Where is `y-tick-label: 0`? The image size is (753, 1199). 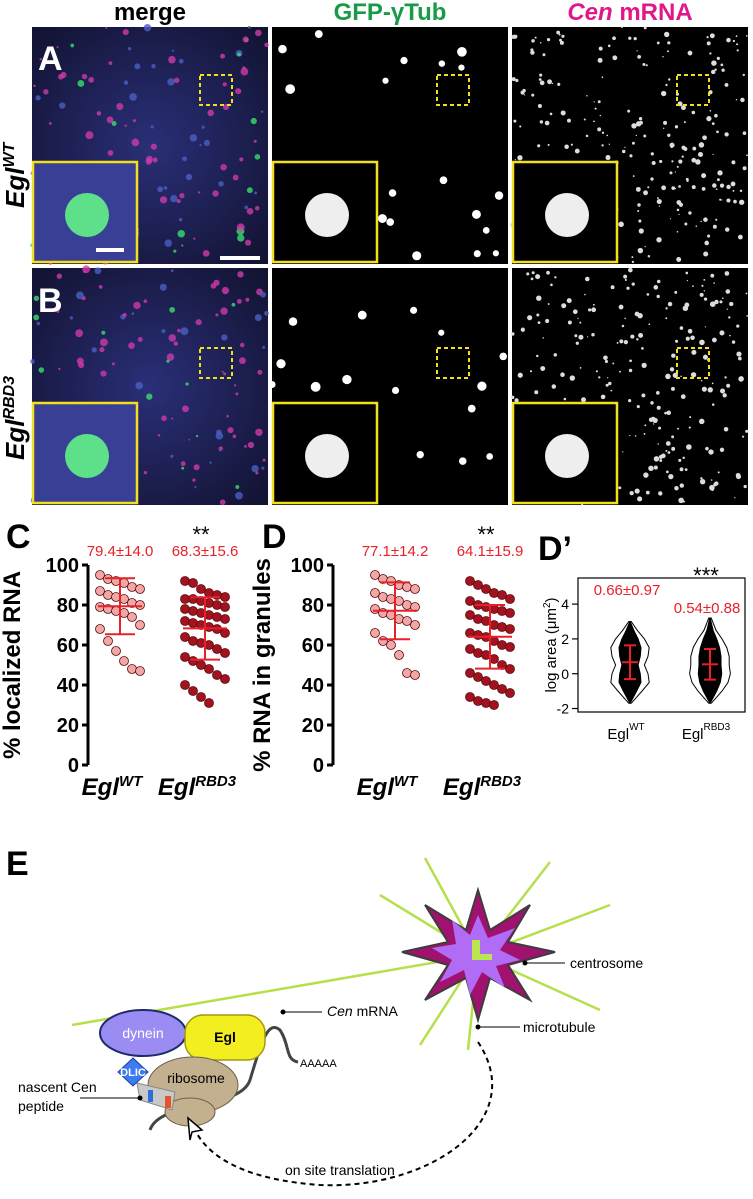
y-tick-label: 0 is located at coordinates (73, 766).